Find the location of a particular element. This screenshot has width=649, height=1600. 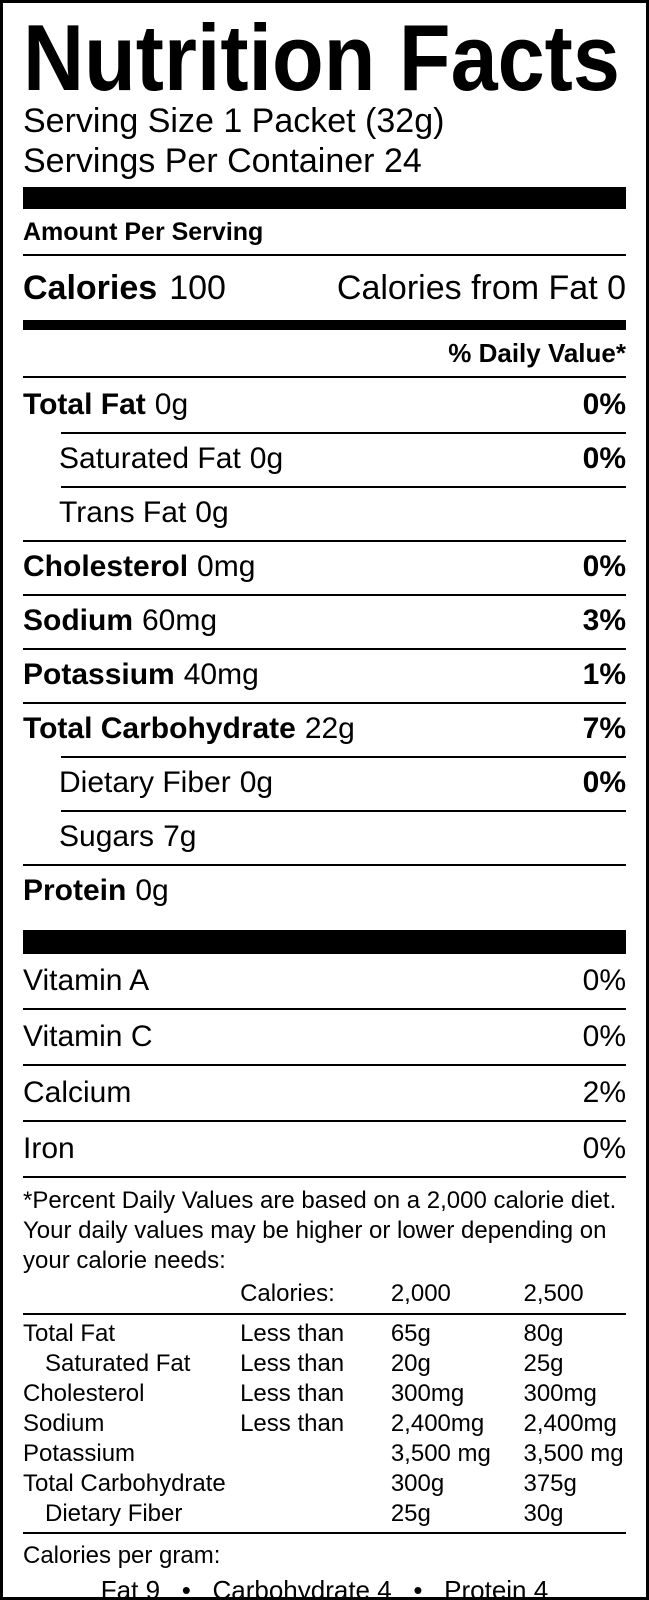

dv-row-2500: 3,500 mg is located at coordinates (573, 1453).